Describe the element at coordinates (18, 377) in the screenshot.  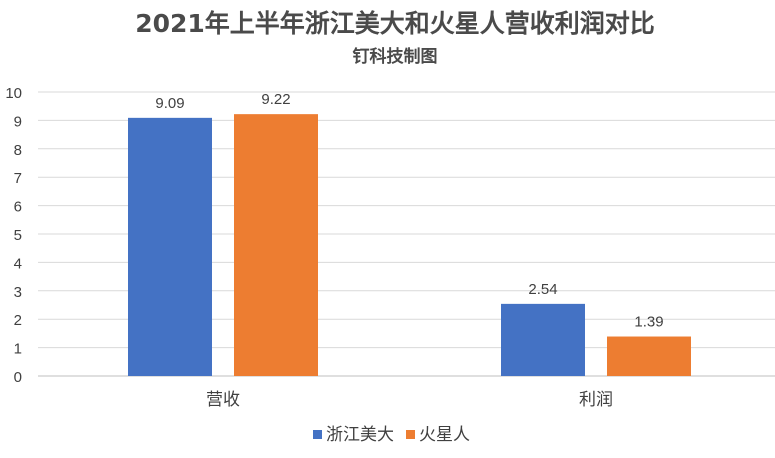
I see `y-tick-label: 0` at that location.